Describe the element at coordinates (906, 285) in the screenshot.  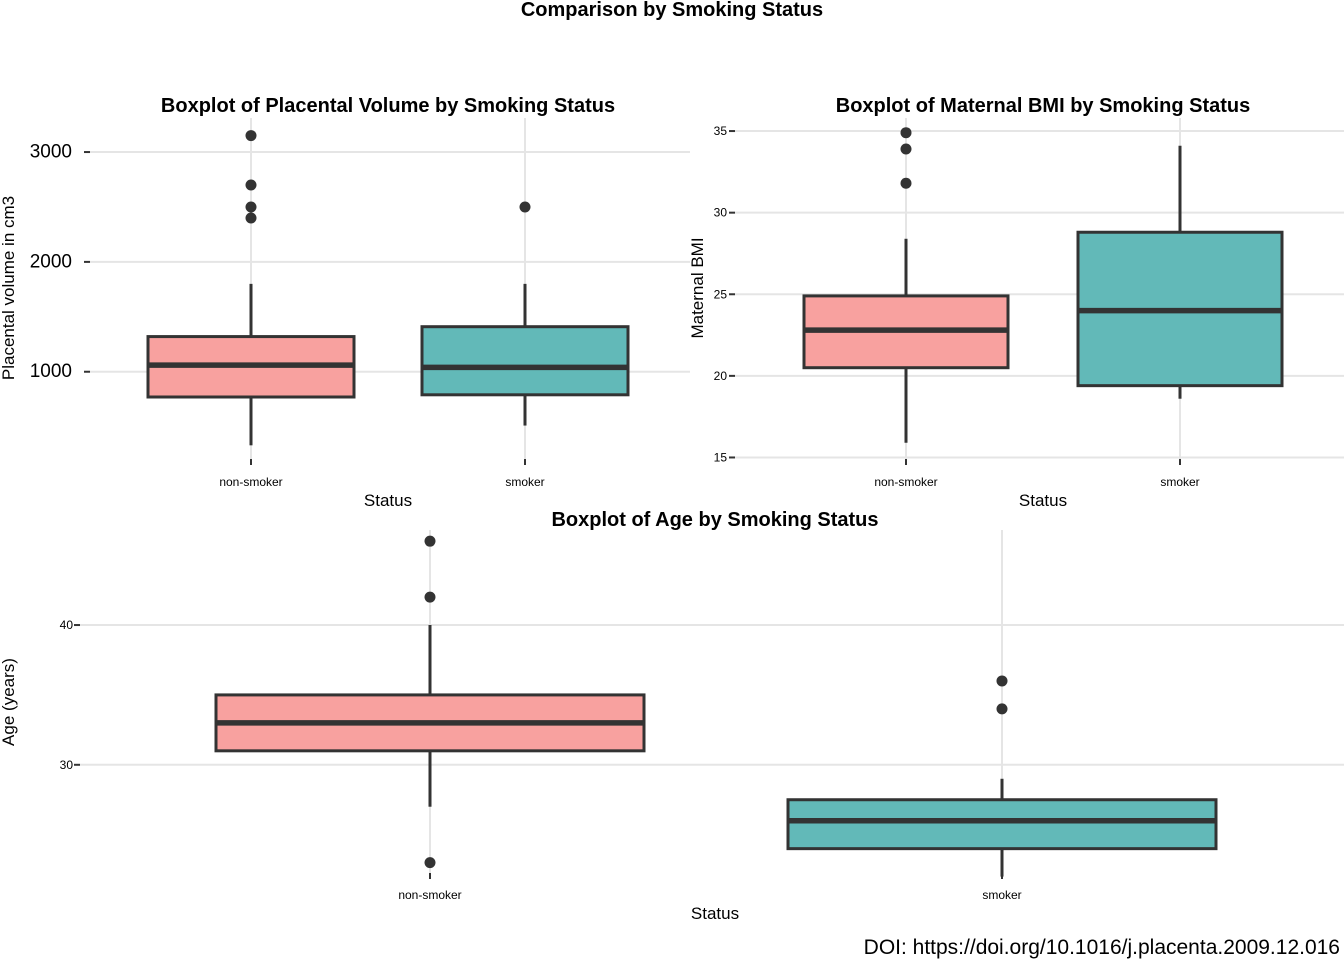
I see `maternal-bmi-box-non-smoker` at that location.